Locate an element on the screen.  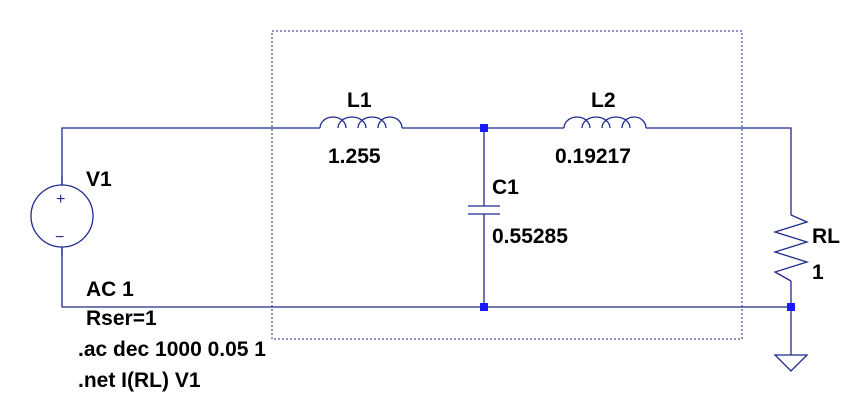
inductor-l2 is located at coordinates (605, 122).